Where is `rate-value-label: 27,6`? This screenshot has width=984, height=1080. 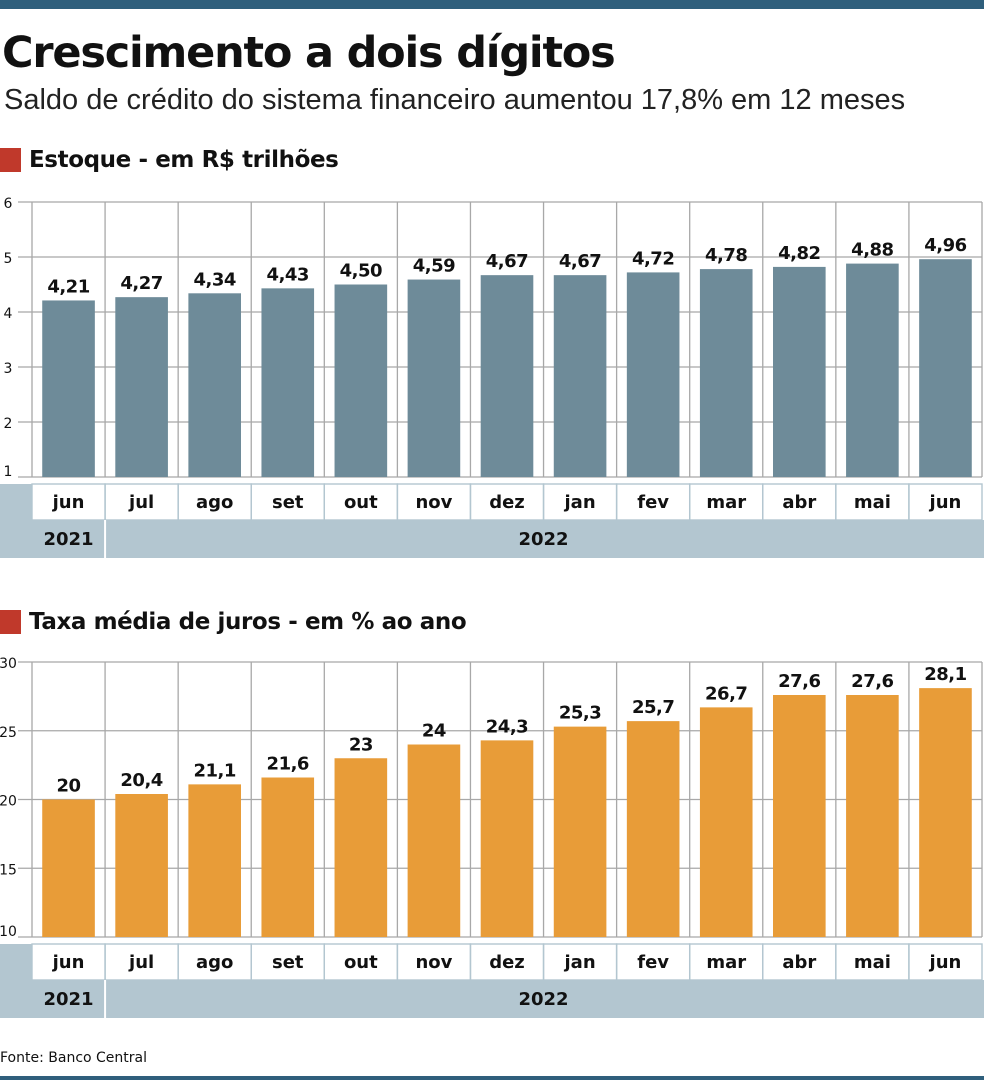
rate-value-label: 27,6 is located at coordinates (799, 681).